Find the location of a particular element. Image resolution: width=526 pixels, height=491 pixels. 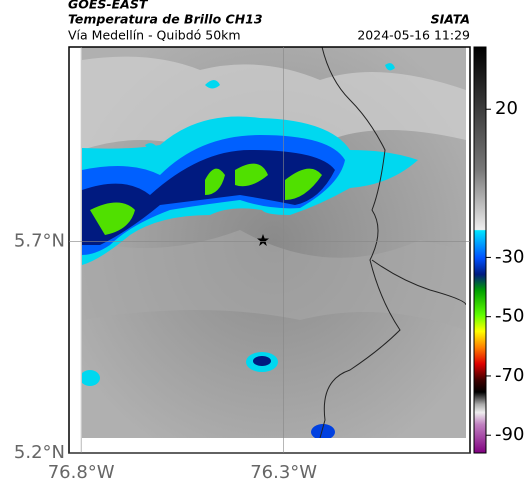

location-marker is located at coordinates (263, 240).